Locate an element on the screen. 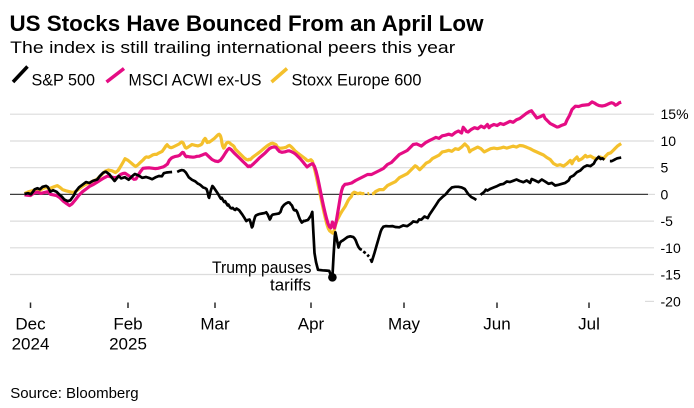  svg-text: -20 is located at coordinates (671, 301).